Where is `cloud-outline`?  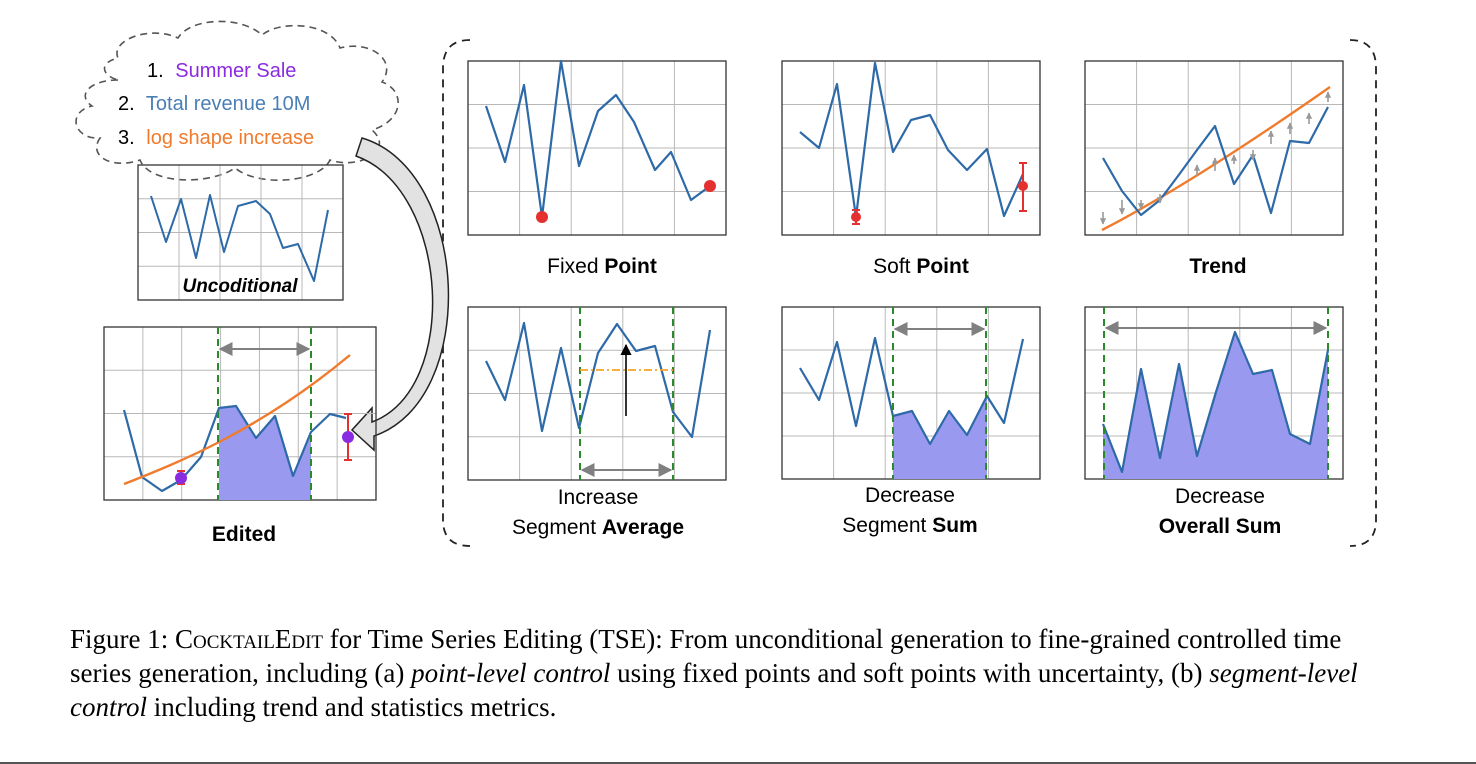
cloud-outline is located at coordinates (237, 100).